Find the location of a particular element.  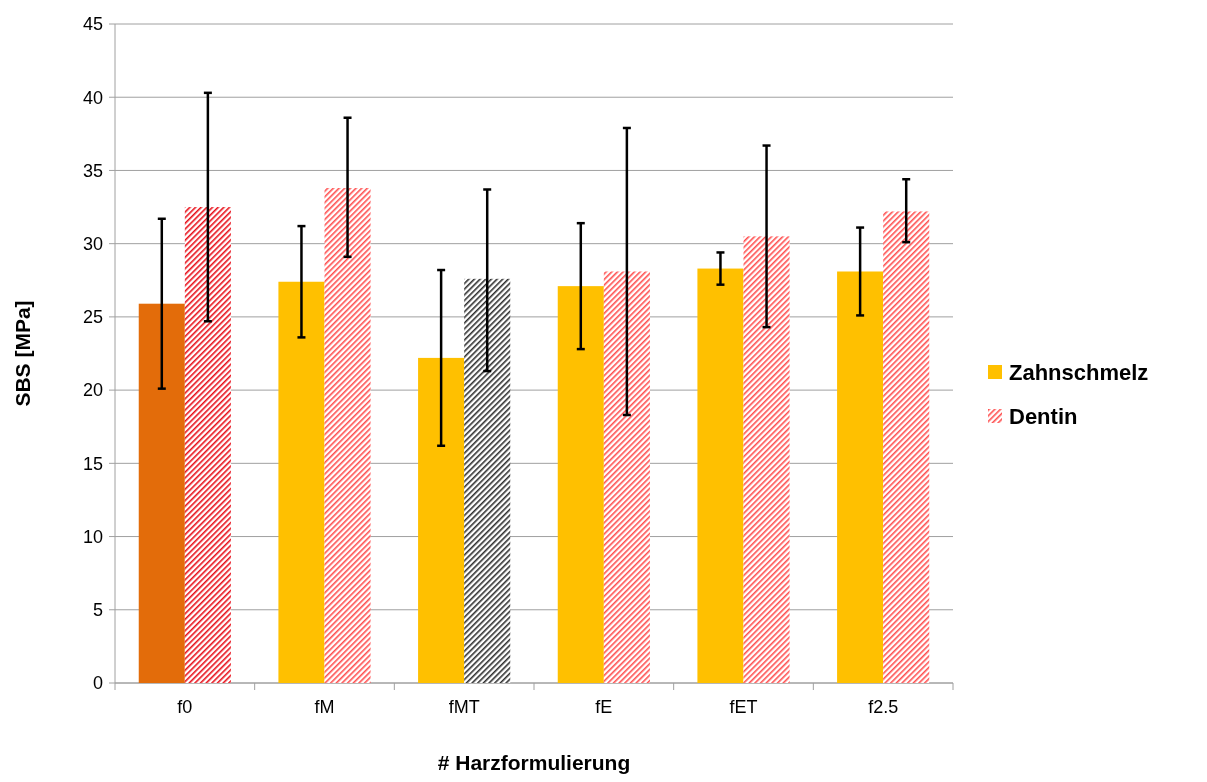

y-axis-title: SBS [MPa] is located at coordinates (22, 353).